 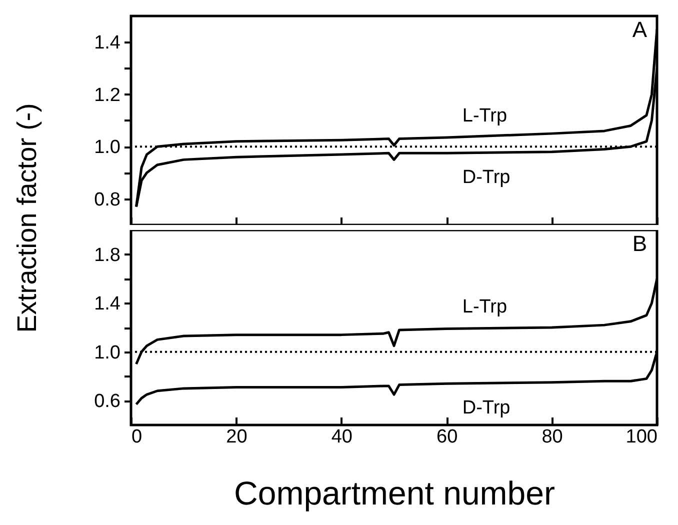 What do you see at coordinates (552, 437) in the screenshot?
I see `x-tick-label: 80` at bounding box center [552, 437].